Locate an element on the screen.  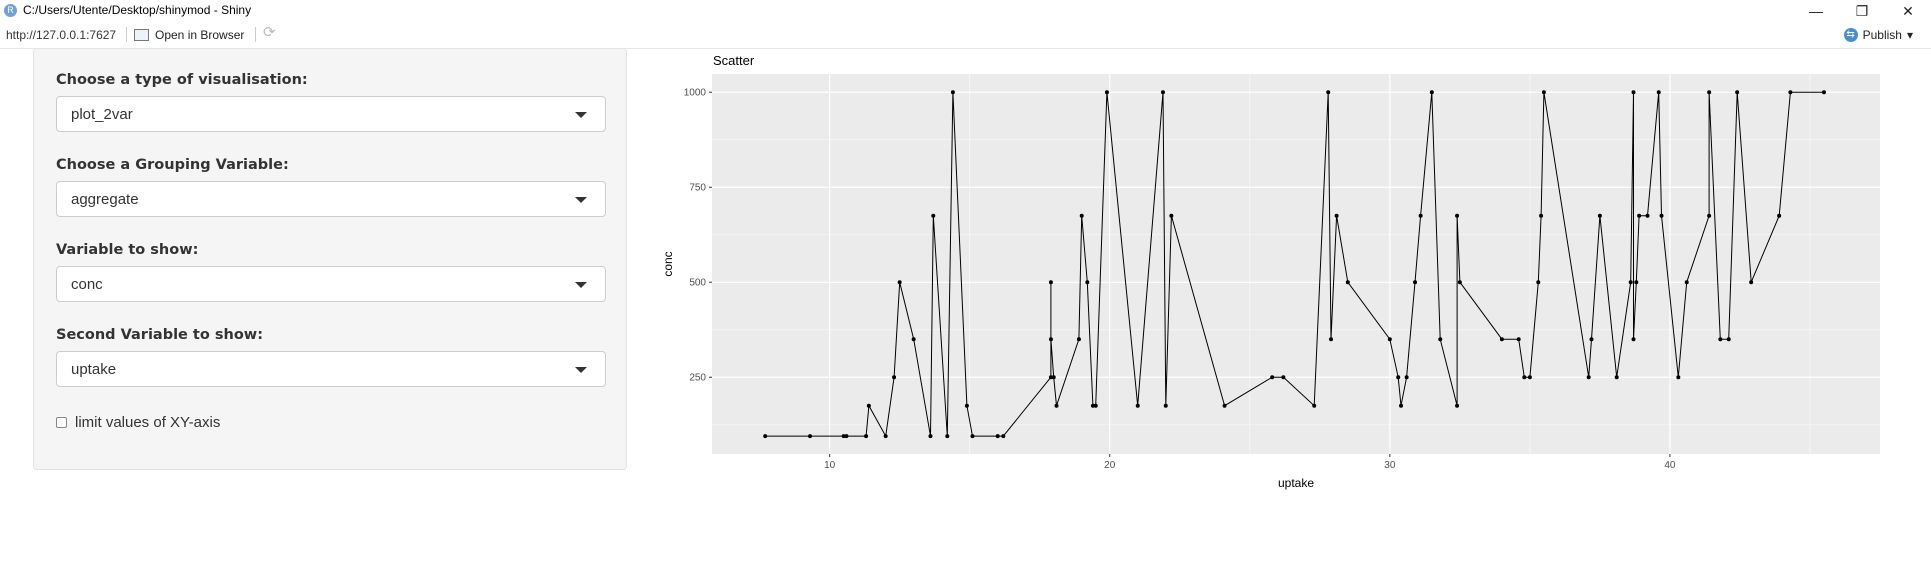
y-tick-label: 750 is located at coordinates (697, 188).